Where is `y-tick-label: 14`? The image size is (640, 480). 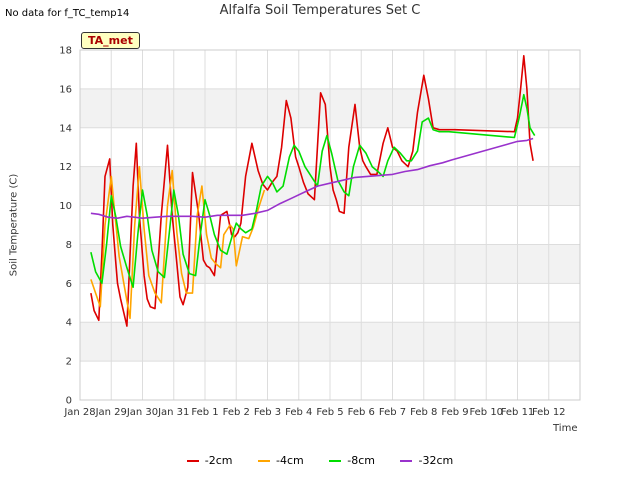
y-tick-label: 14 is located at coordinates (65, 128).